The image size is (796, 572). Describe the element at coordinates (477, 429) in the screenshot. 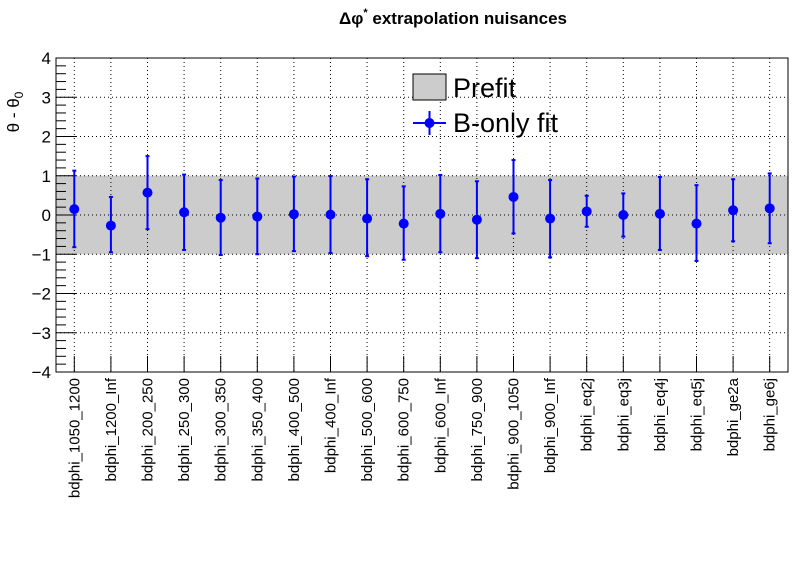

I see `x-tick-label: bdphi_750_900` at that location.